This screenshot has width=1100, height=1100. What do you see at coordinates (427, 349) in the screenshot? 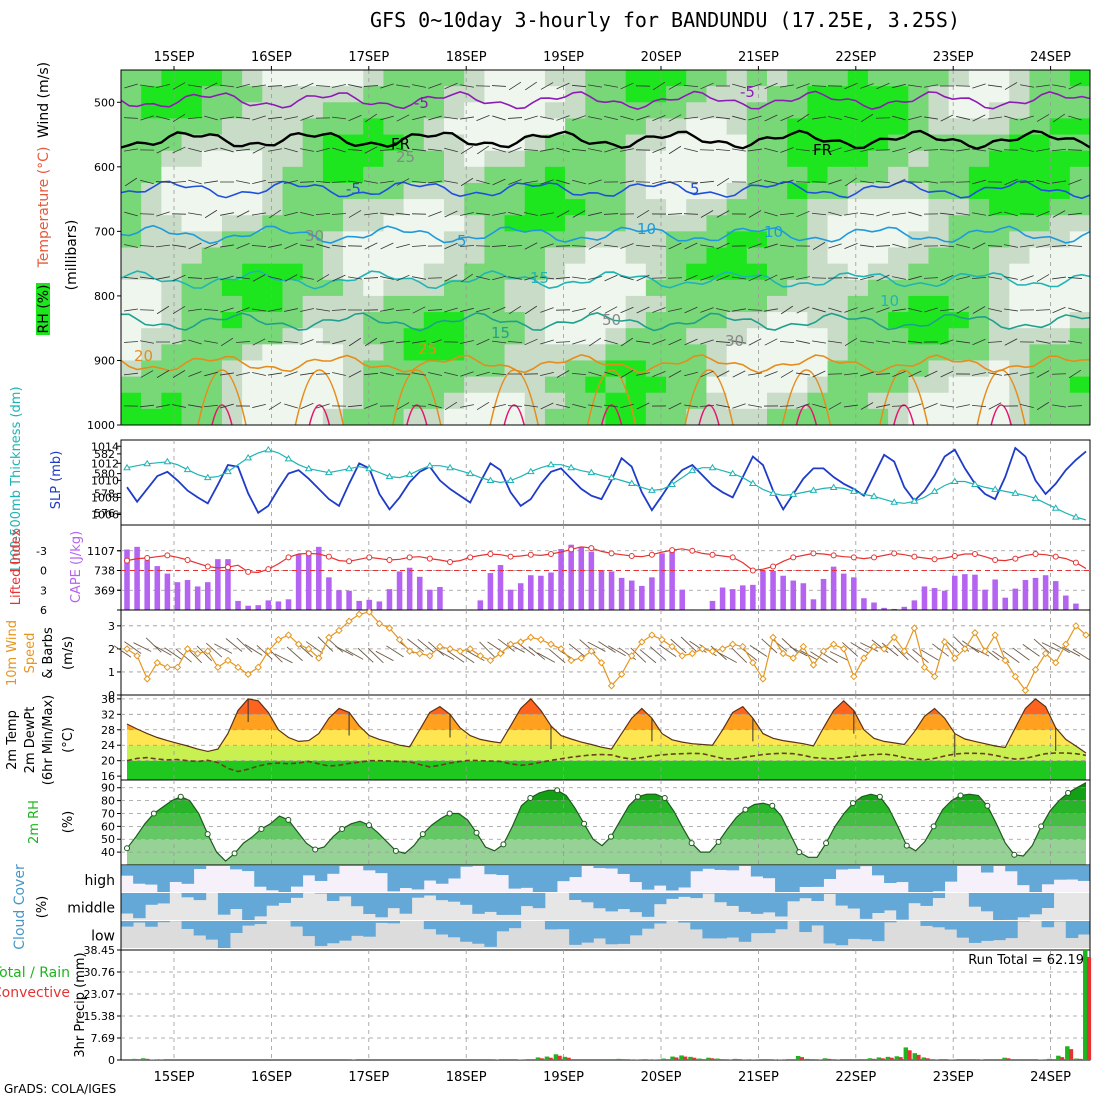
I see `contour-label: 25` at bounding box center [427, 349].